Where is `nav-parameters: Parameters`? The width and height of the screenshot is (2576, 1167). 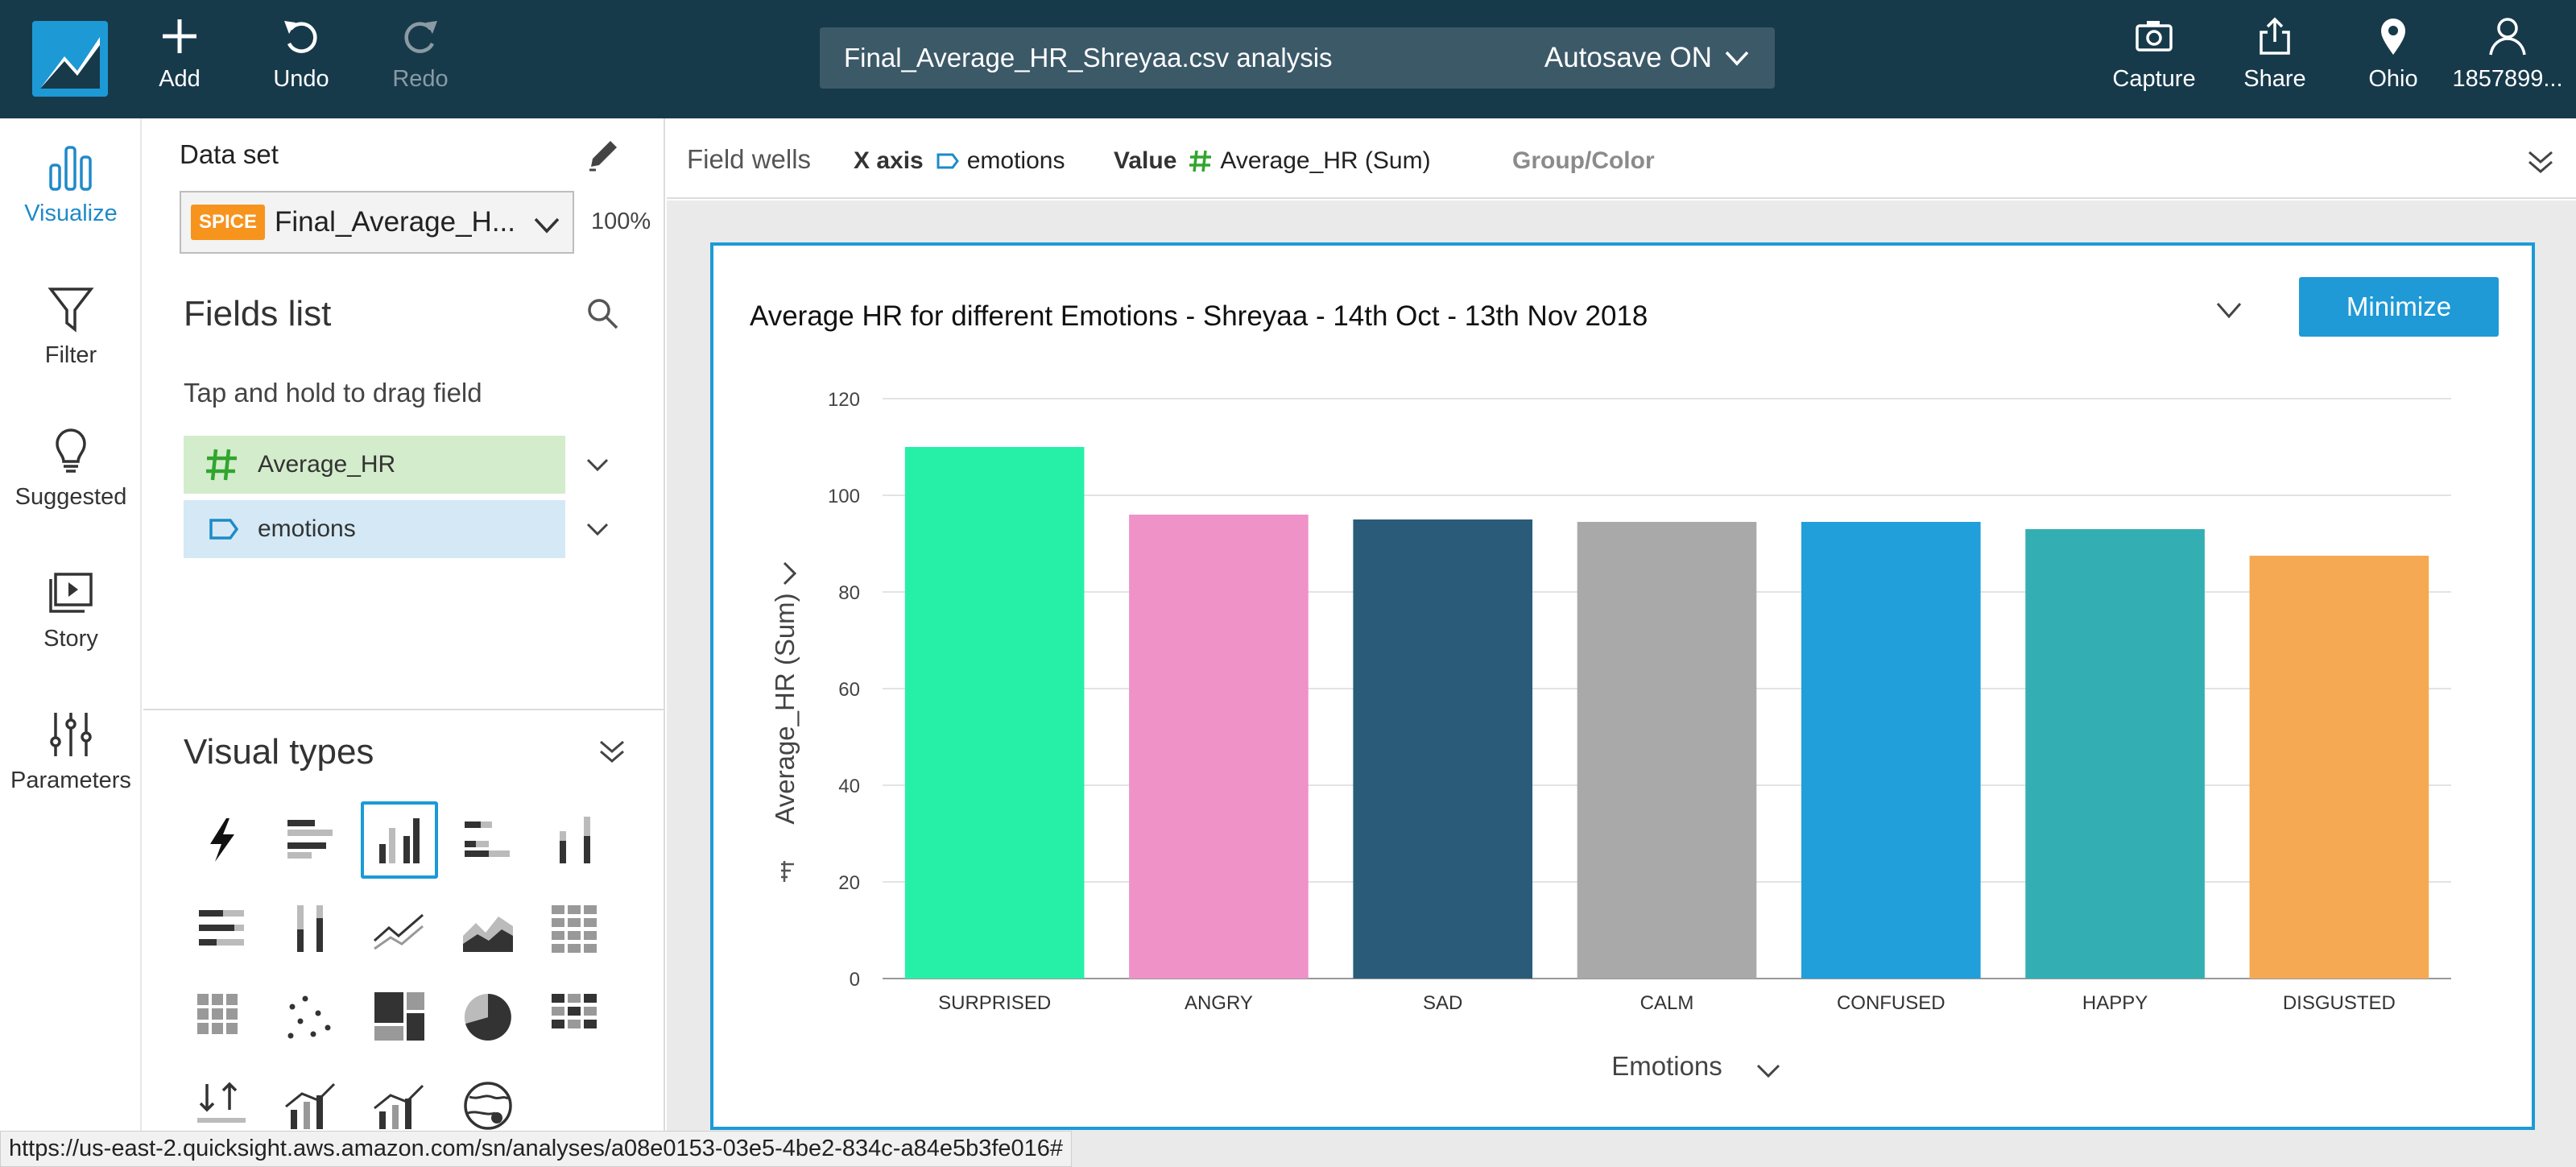
nav-parameters: Parameters is located at coordinates (71, 752).